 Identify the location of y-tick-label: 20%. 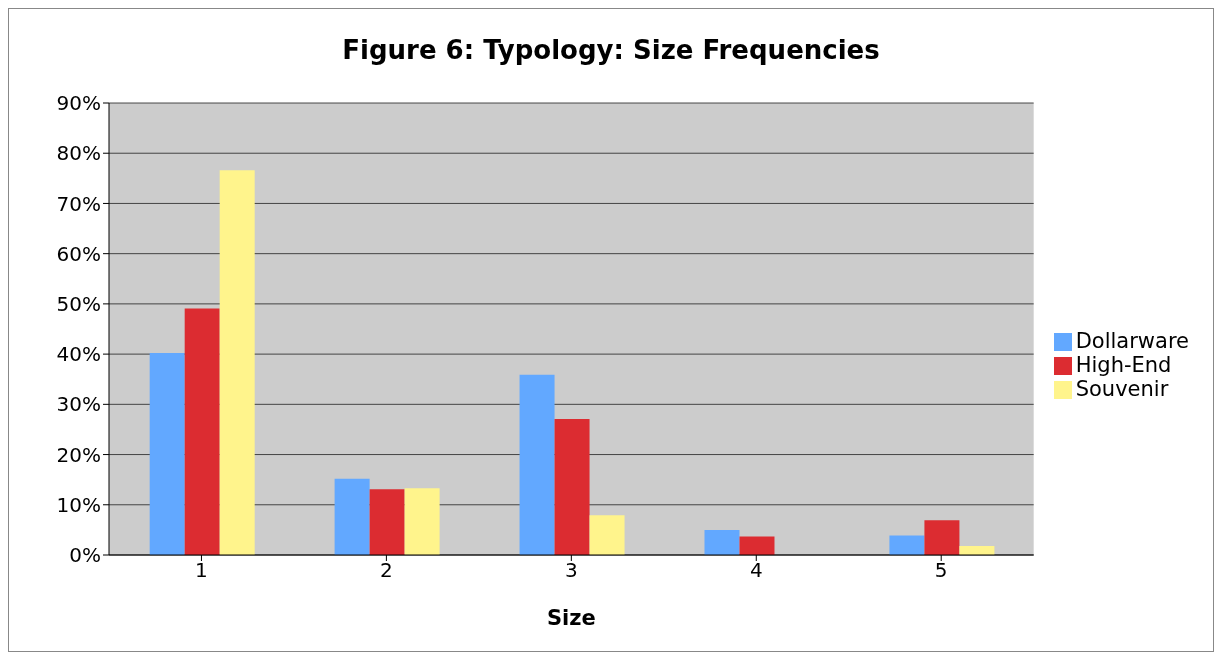
(78, 454).